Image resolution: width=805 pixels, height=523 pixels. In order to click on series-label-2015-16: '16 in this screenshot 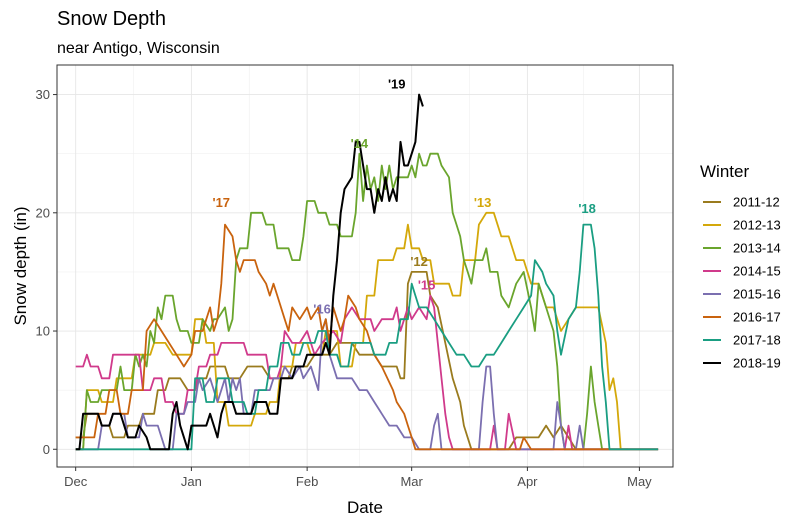, I will do `click(322, 308)`.